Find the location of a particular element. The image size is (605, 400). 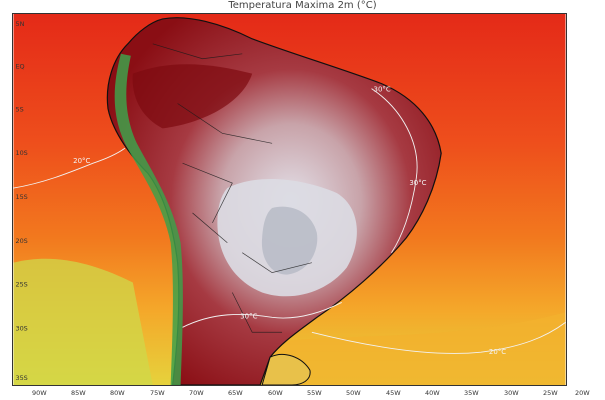

hot-northwest-band is located at coordinates (192, 96).